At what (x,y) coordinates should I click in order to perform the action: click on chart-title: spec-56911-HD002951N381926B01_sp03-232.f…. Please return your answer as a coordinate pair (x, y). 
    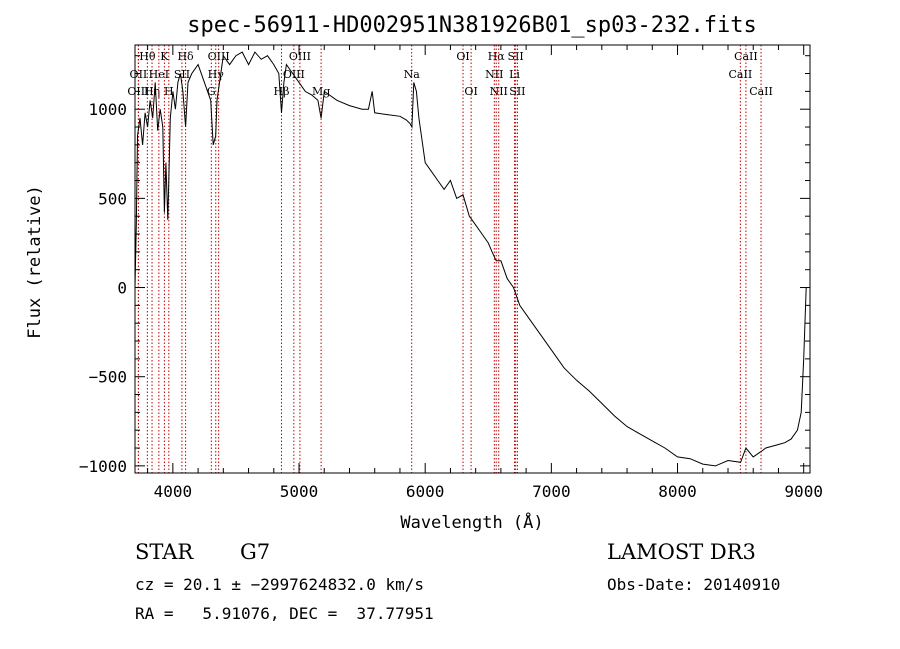
    Looking at the image, I should click on (472, 25).